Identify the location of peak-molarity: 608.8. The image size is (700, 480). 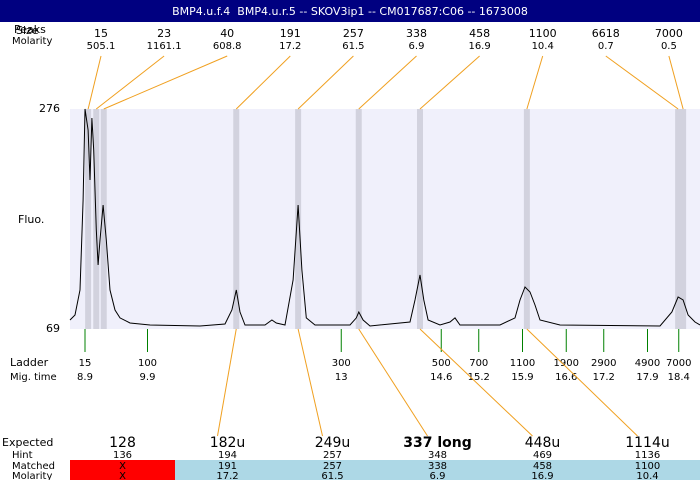
(227, 46).